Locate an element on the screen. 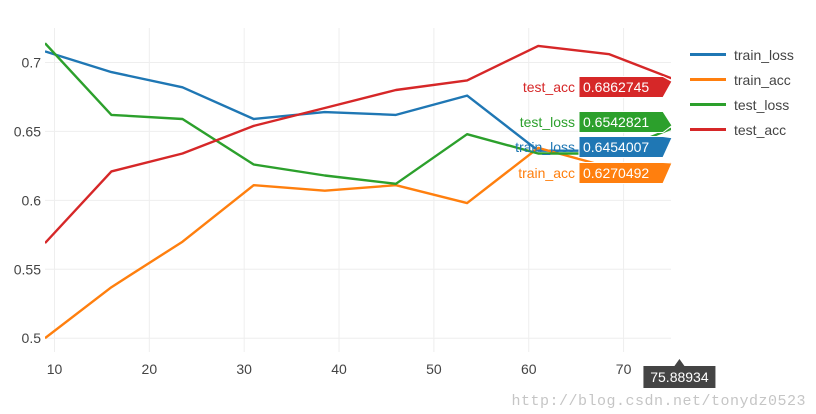 This screenshot has height=414, width=816. x-hover-box is located at coordinates (679, 373).